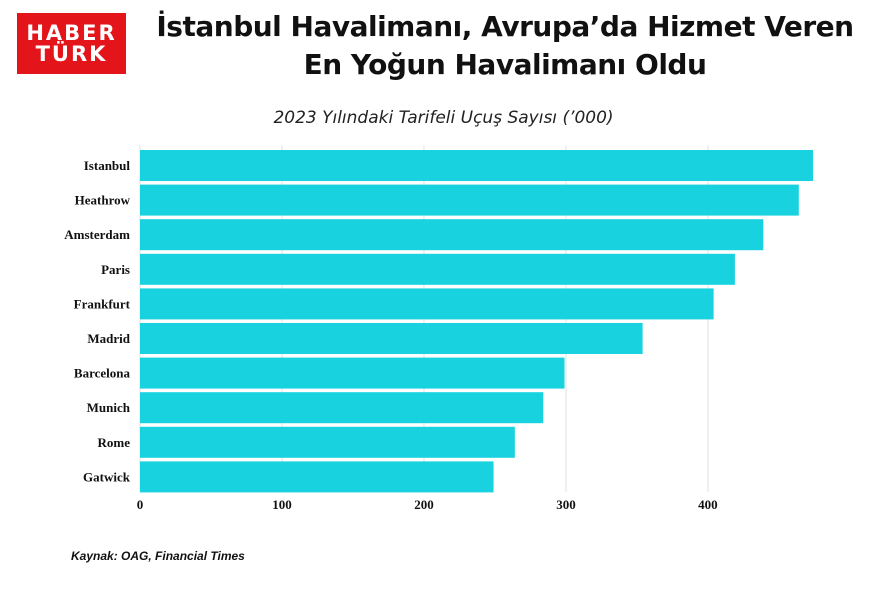 The width and height of the screenshot is (887, 604). What do you see at coordinates (469, 200) in the screenshot?
I see `bar-heathrow` at bounding box center [469, 200].